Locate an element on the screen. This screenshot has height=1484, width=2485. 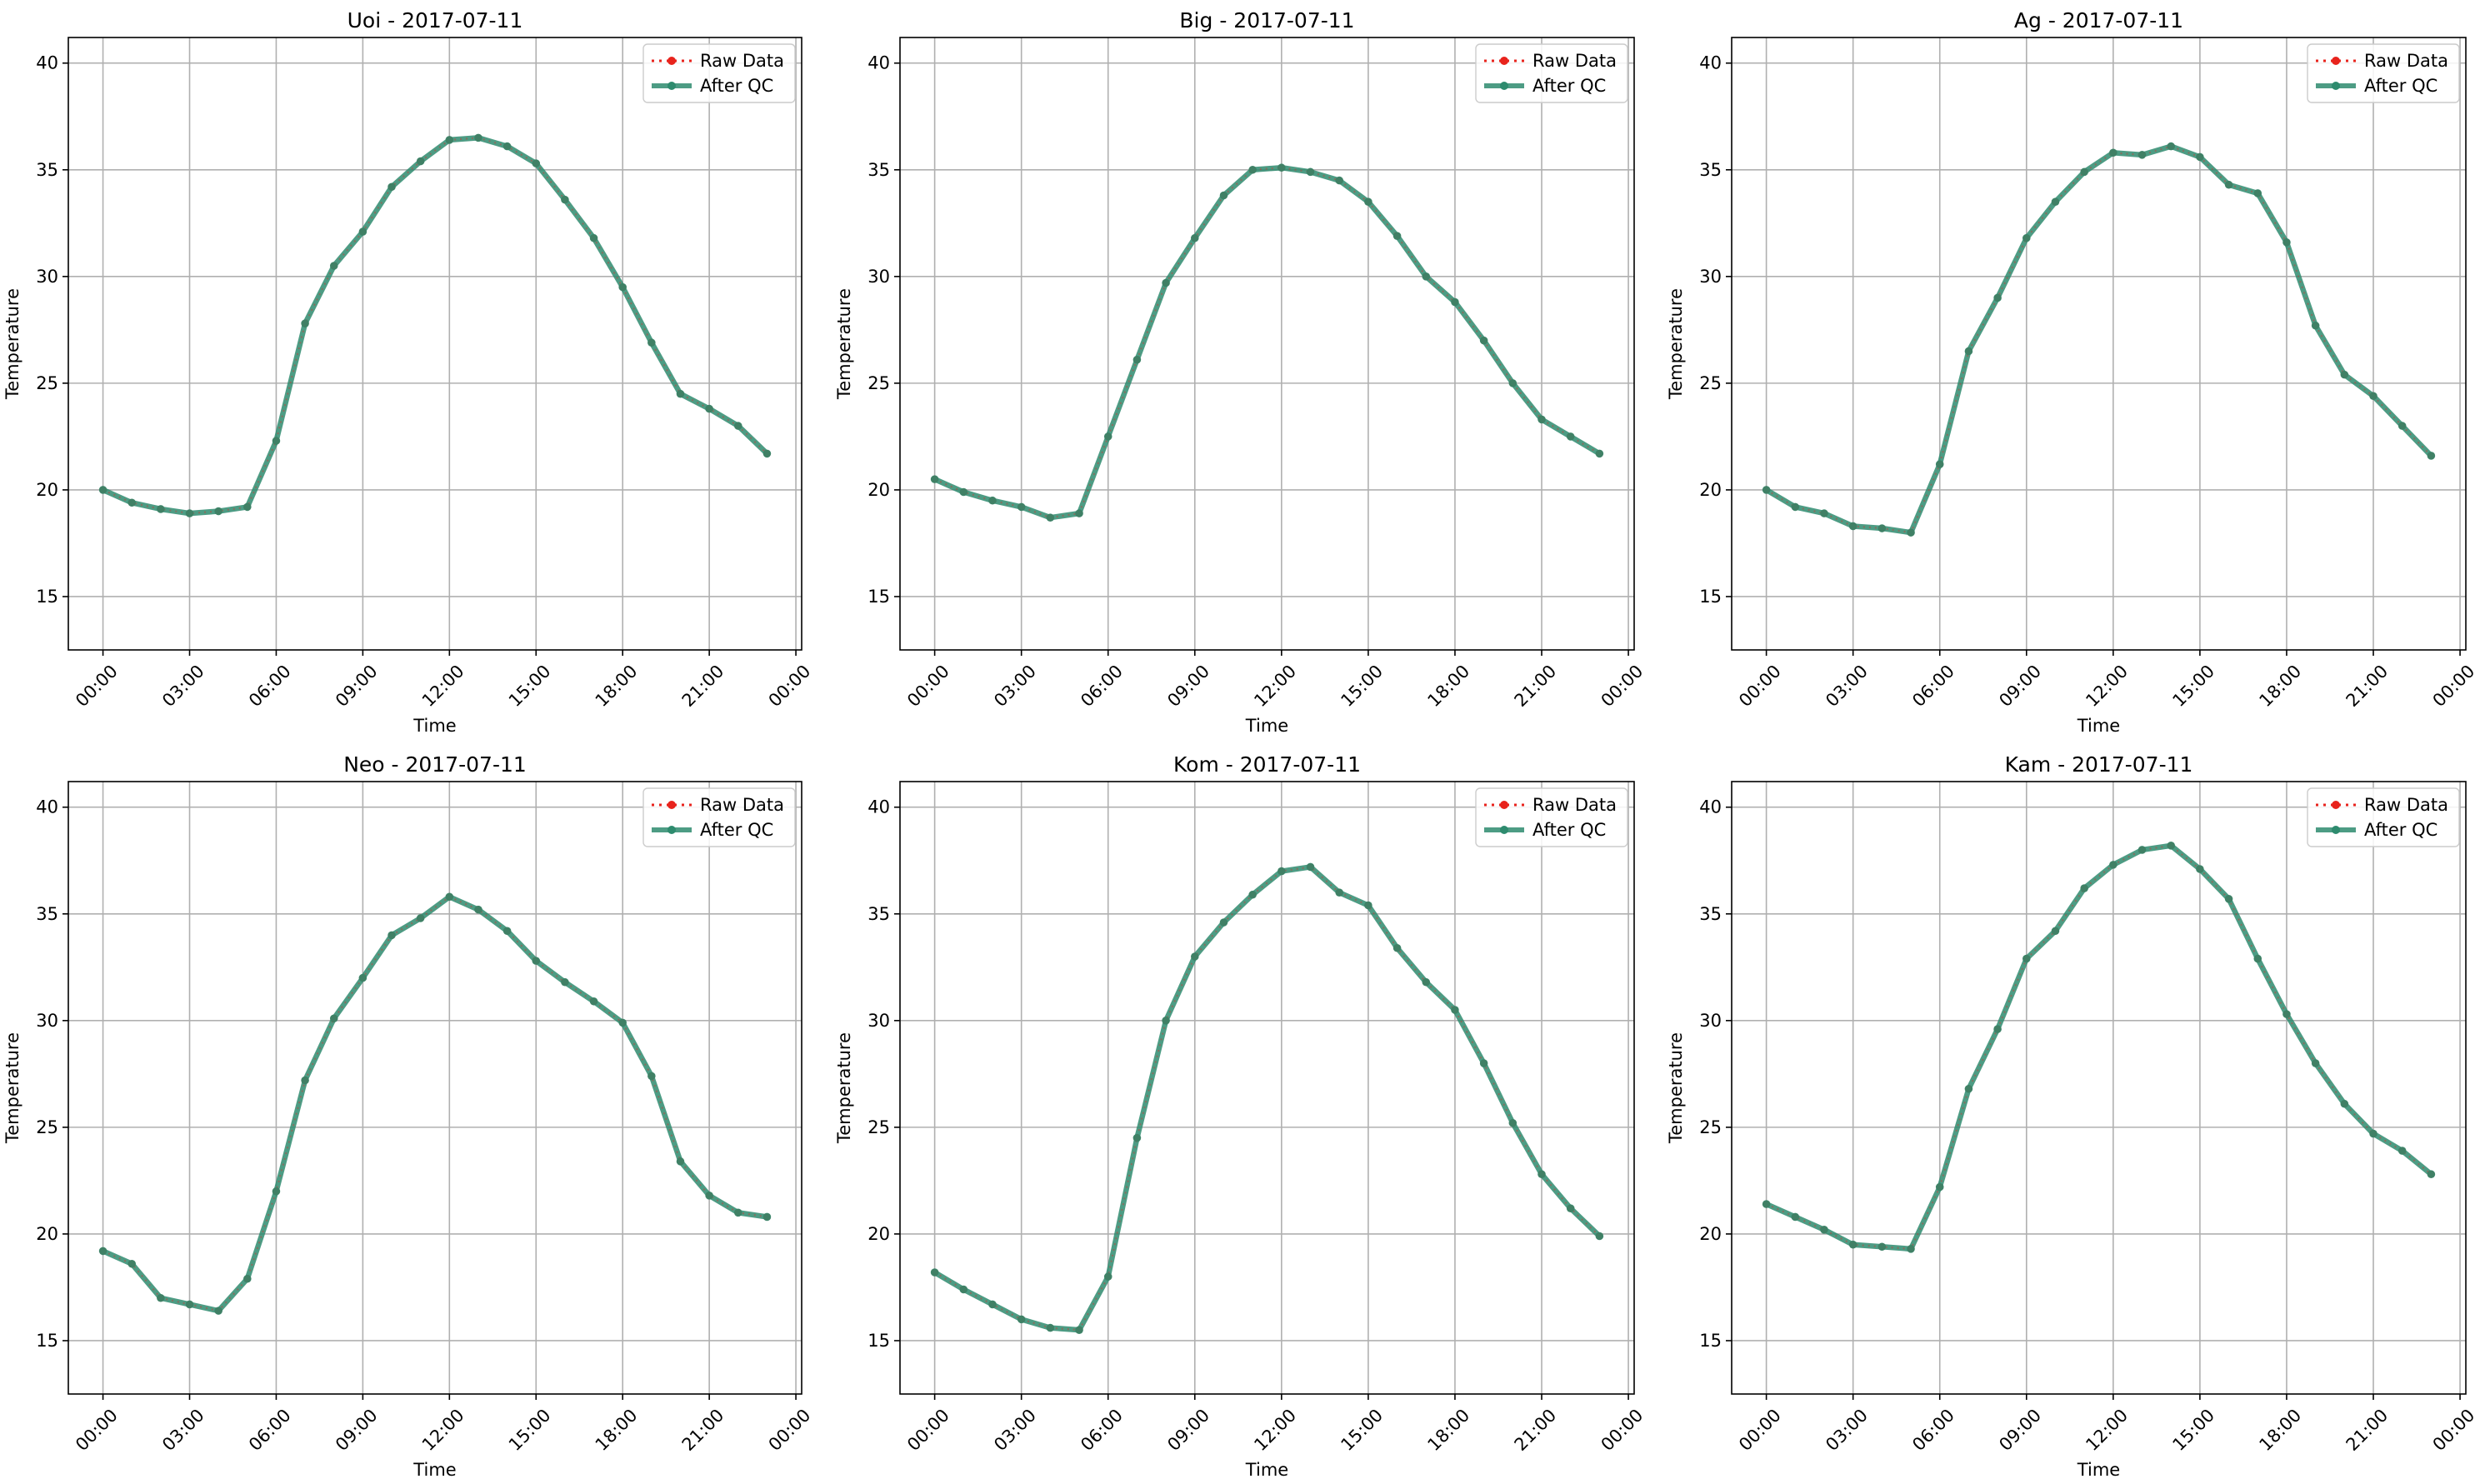
chart-title: Kom - 2017-07-11 is located at coordinates (1267, 764).